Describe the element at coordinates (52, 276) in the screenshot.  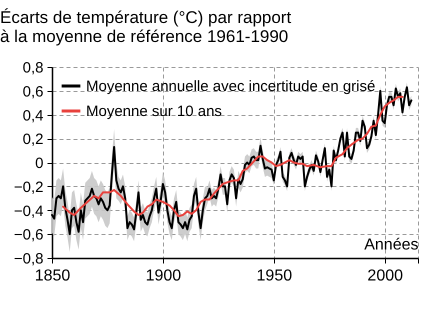
I see `x-tick-label: 1850` at that location.